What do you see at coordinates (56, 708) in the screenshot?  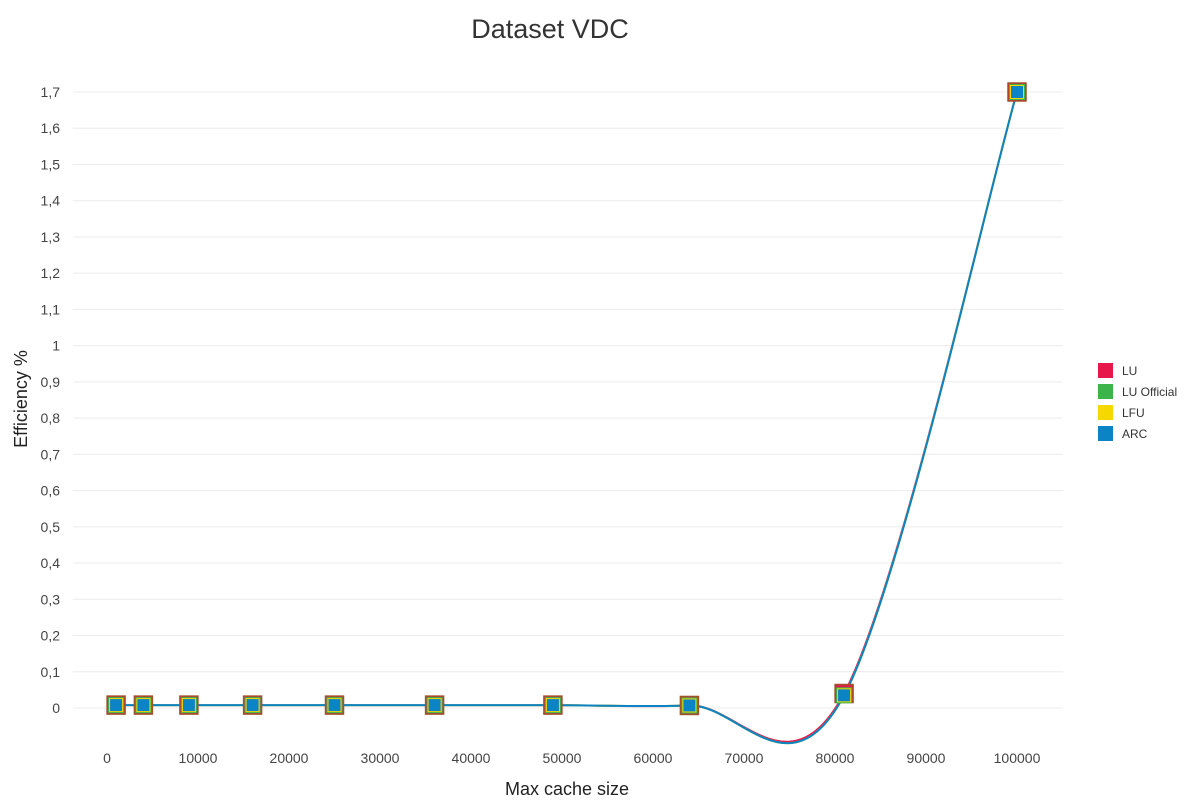 I see `y-tick-label-0: 0` at bounding box center [56, 708].